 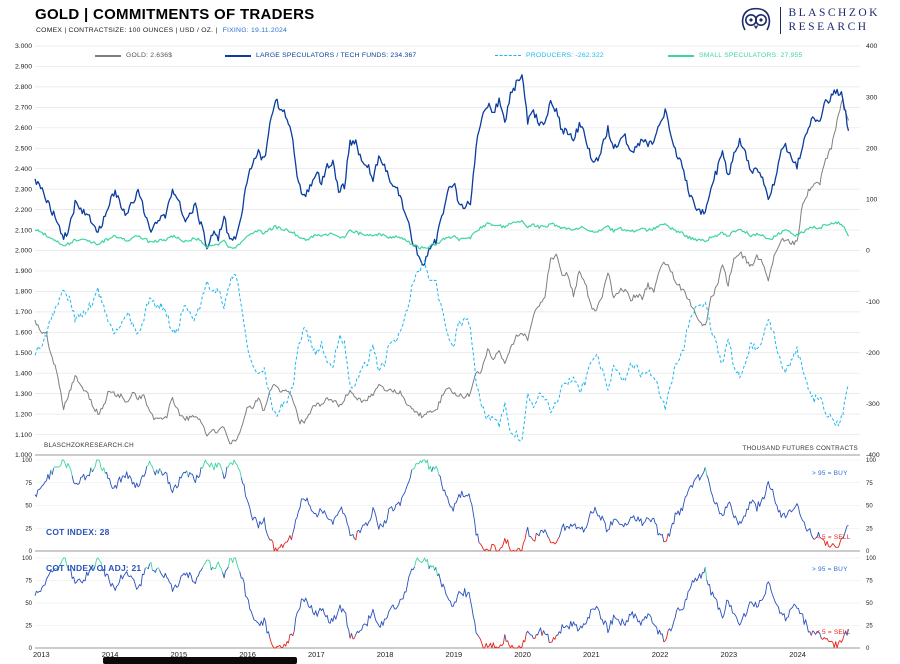 I want to click on cot-index-oi-adj-right-tick-label: 25, so click(x=869, y=627).